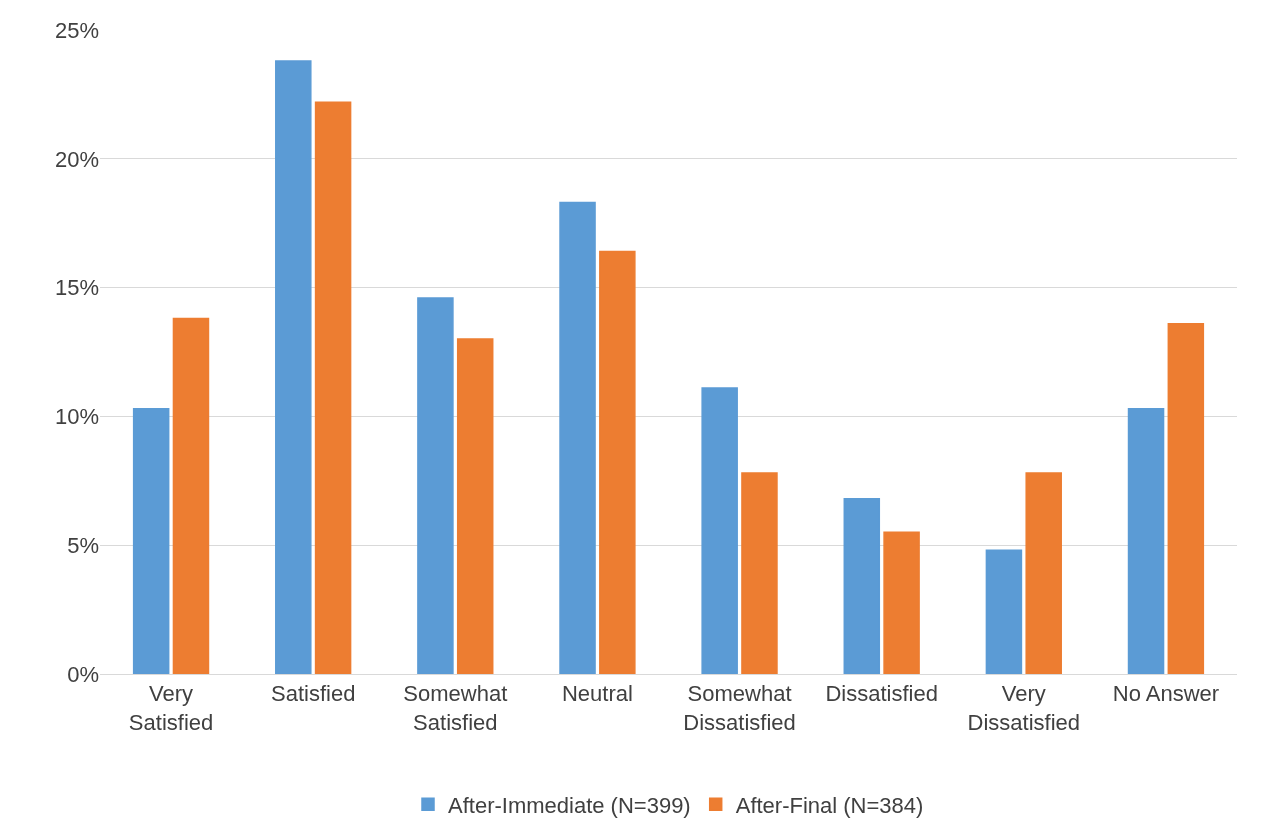  Describe the element at coordinates (83, 545) in the screenshot. I see `y-tick-label: 5%` at that location.